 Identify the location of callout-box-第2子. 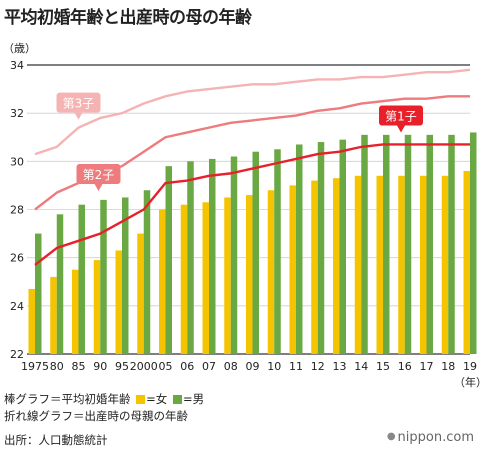
(98, 174).